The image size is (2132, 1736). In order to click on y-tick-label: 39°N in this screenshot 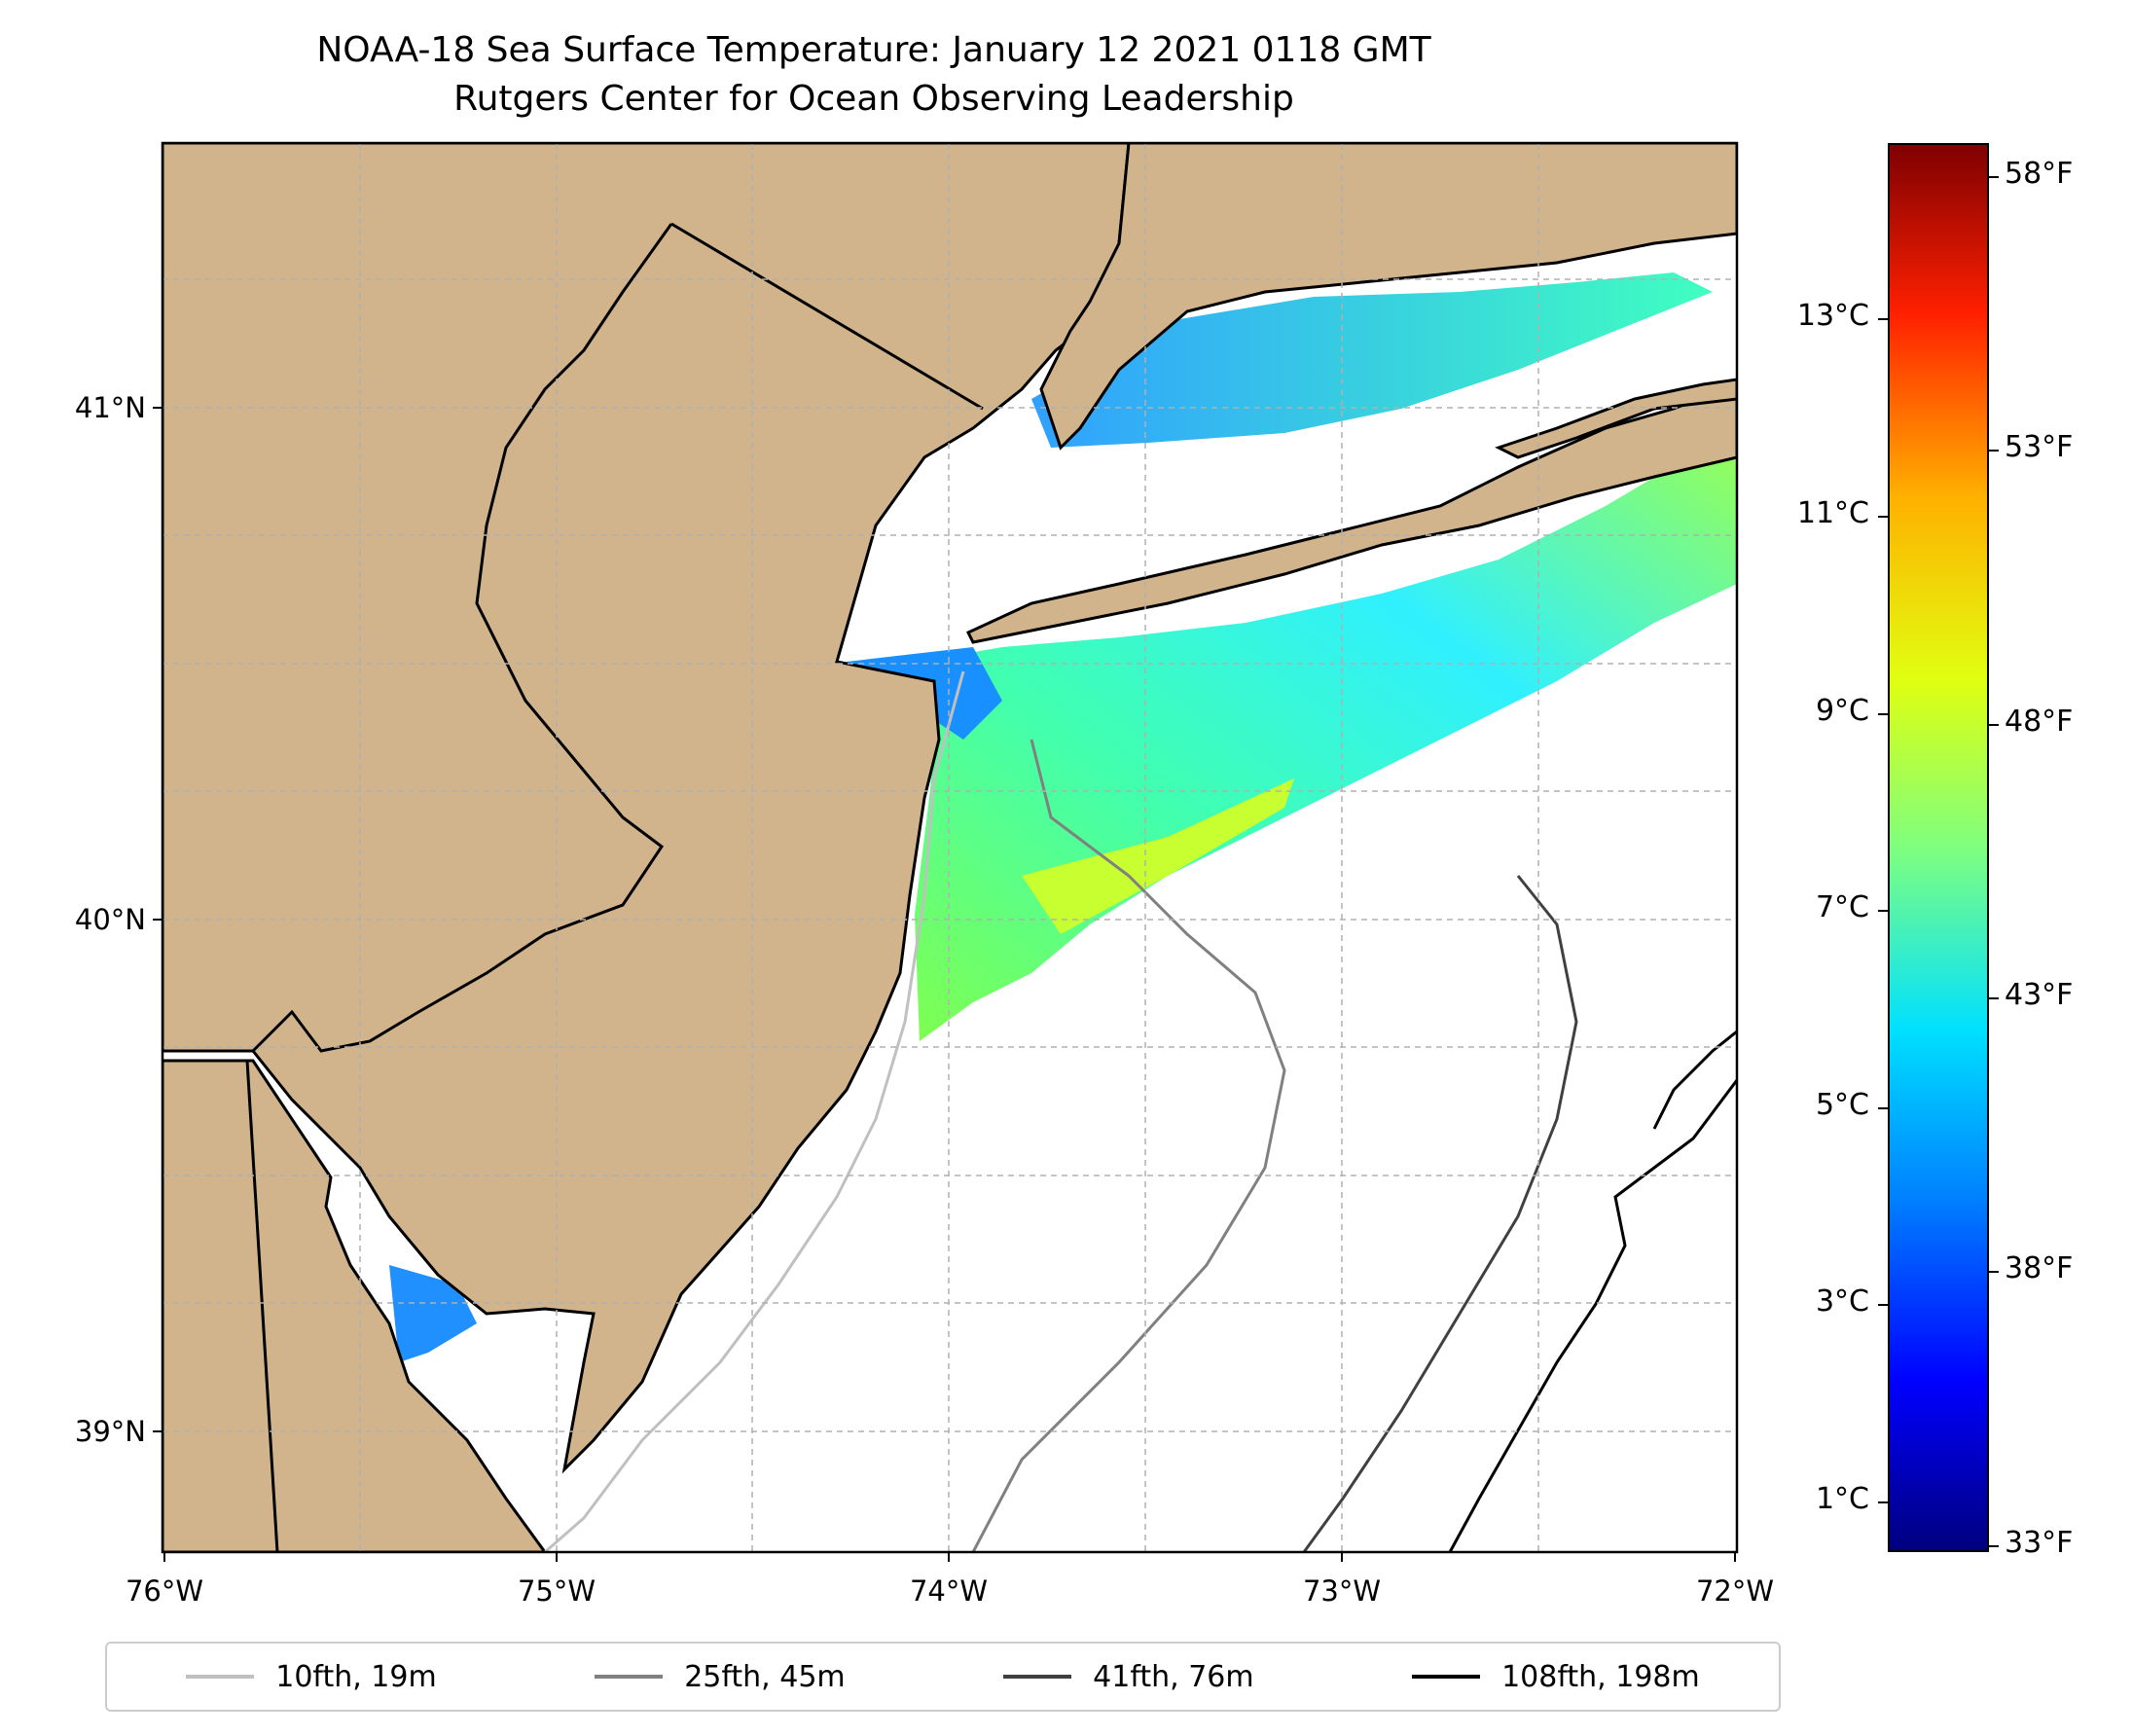, I will do `click(111, 1432)`.